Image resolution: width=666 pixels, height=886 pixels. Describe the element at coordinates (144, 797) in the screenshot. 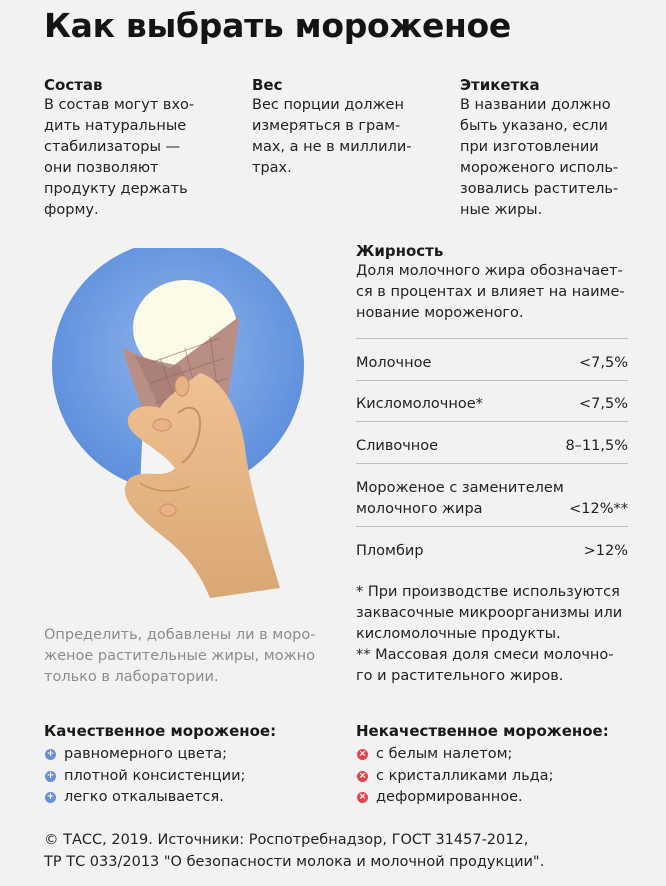

I see `list-item-text: легко откалывается.` at that location.